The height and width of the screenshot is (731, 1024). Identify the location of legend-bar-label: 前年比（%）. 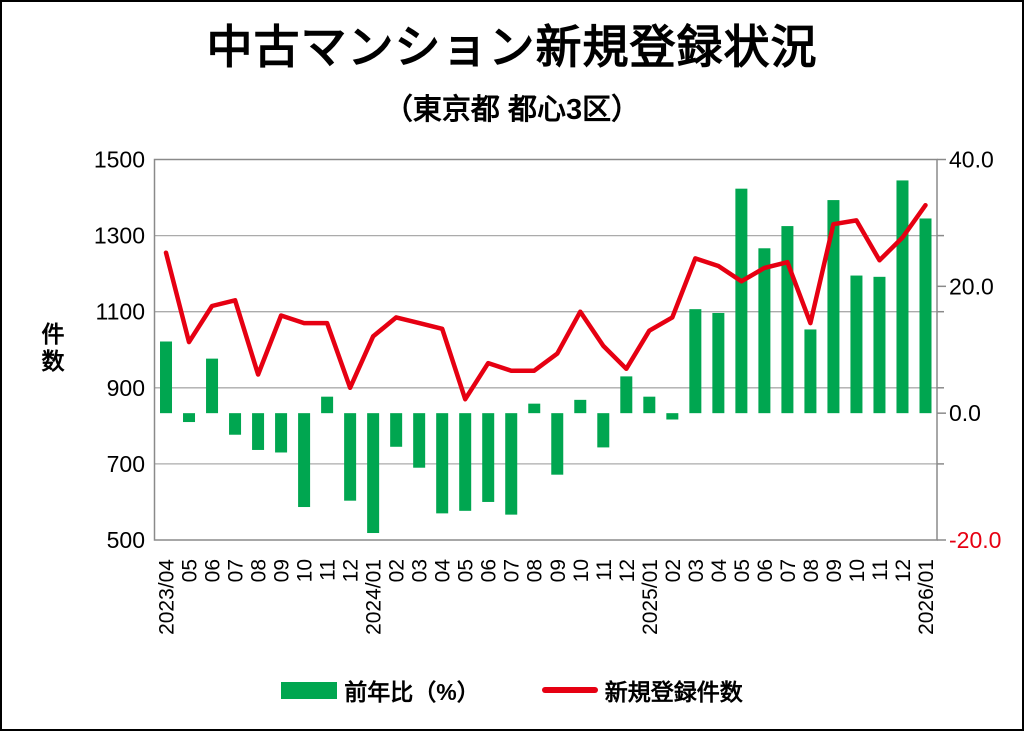
(412, 692).